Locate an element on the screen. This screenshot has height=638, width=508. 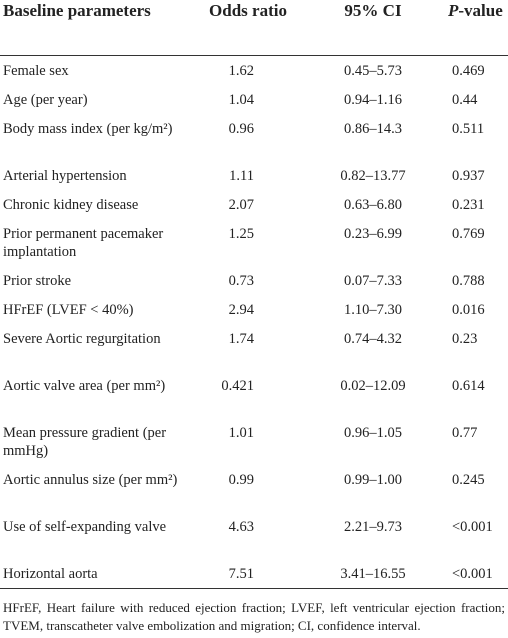
table-row: Horizontal aorta 7.51 3.41–16.55 <0.001 is located at coordinates (254, 574).